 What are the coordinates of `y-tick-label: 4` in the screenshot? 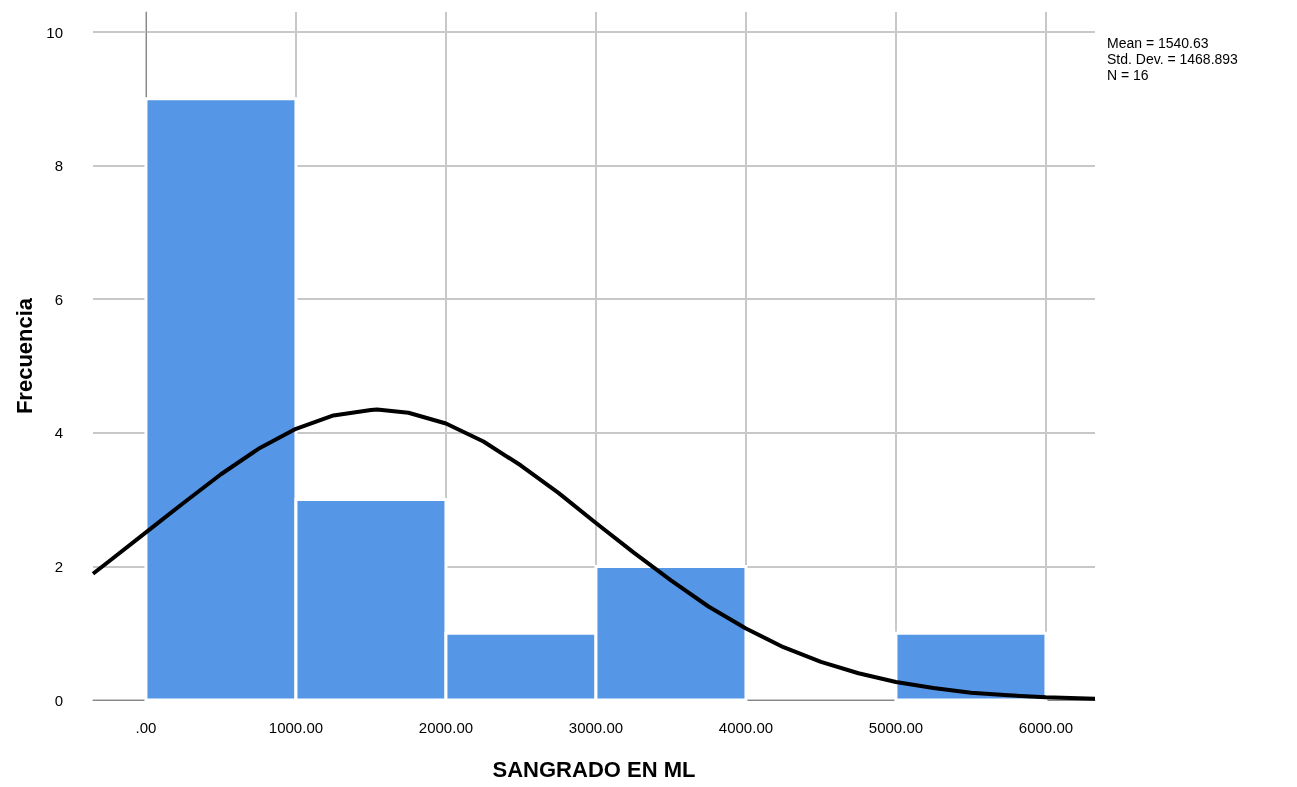 It's located at (58, 433).